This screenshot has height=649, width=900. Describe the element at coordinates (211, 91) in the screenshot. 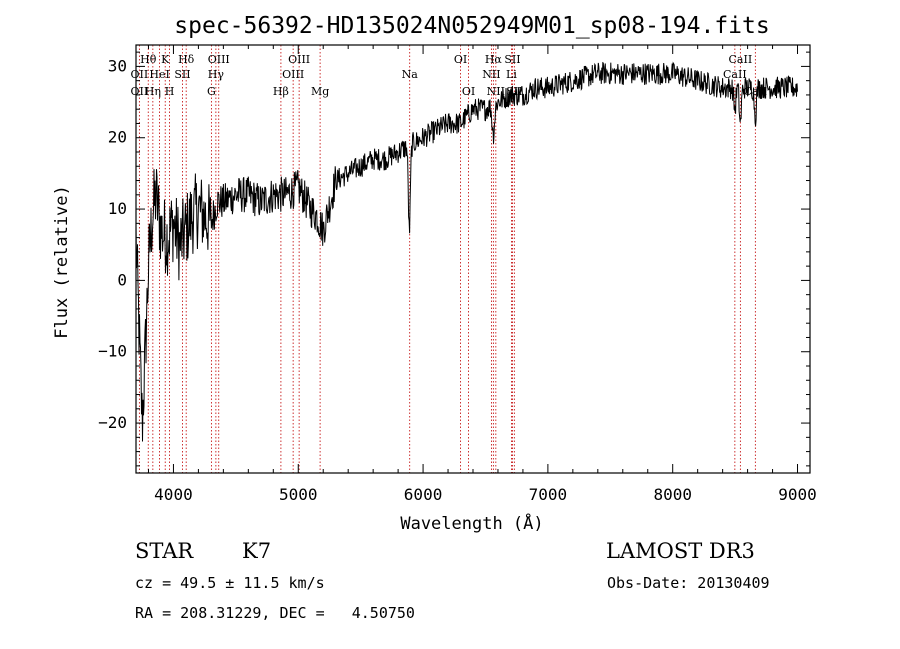

I see `line-marker-label: G` at that location.